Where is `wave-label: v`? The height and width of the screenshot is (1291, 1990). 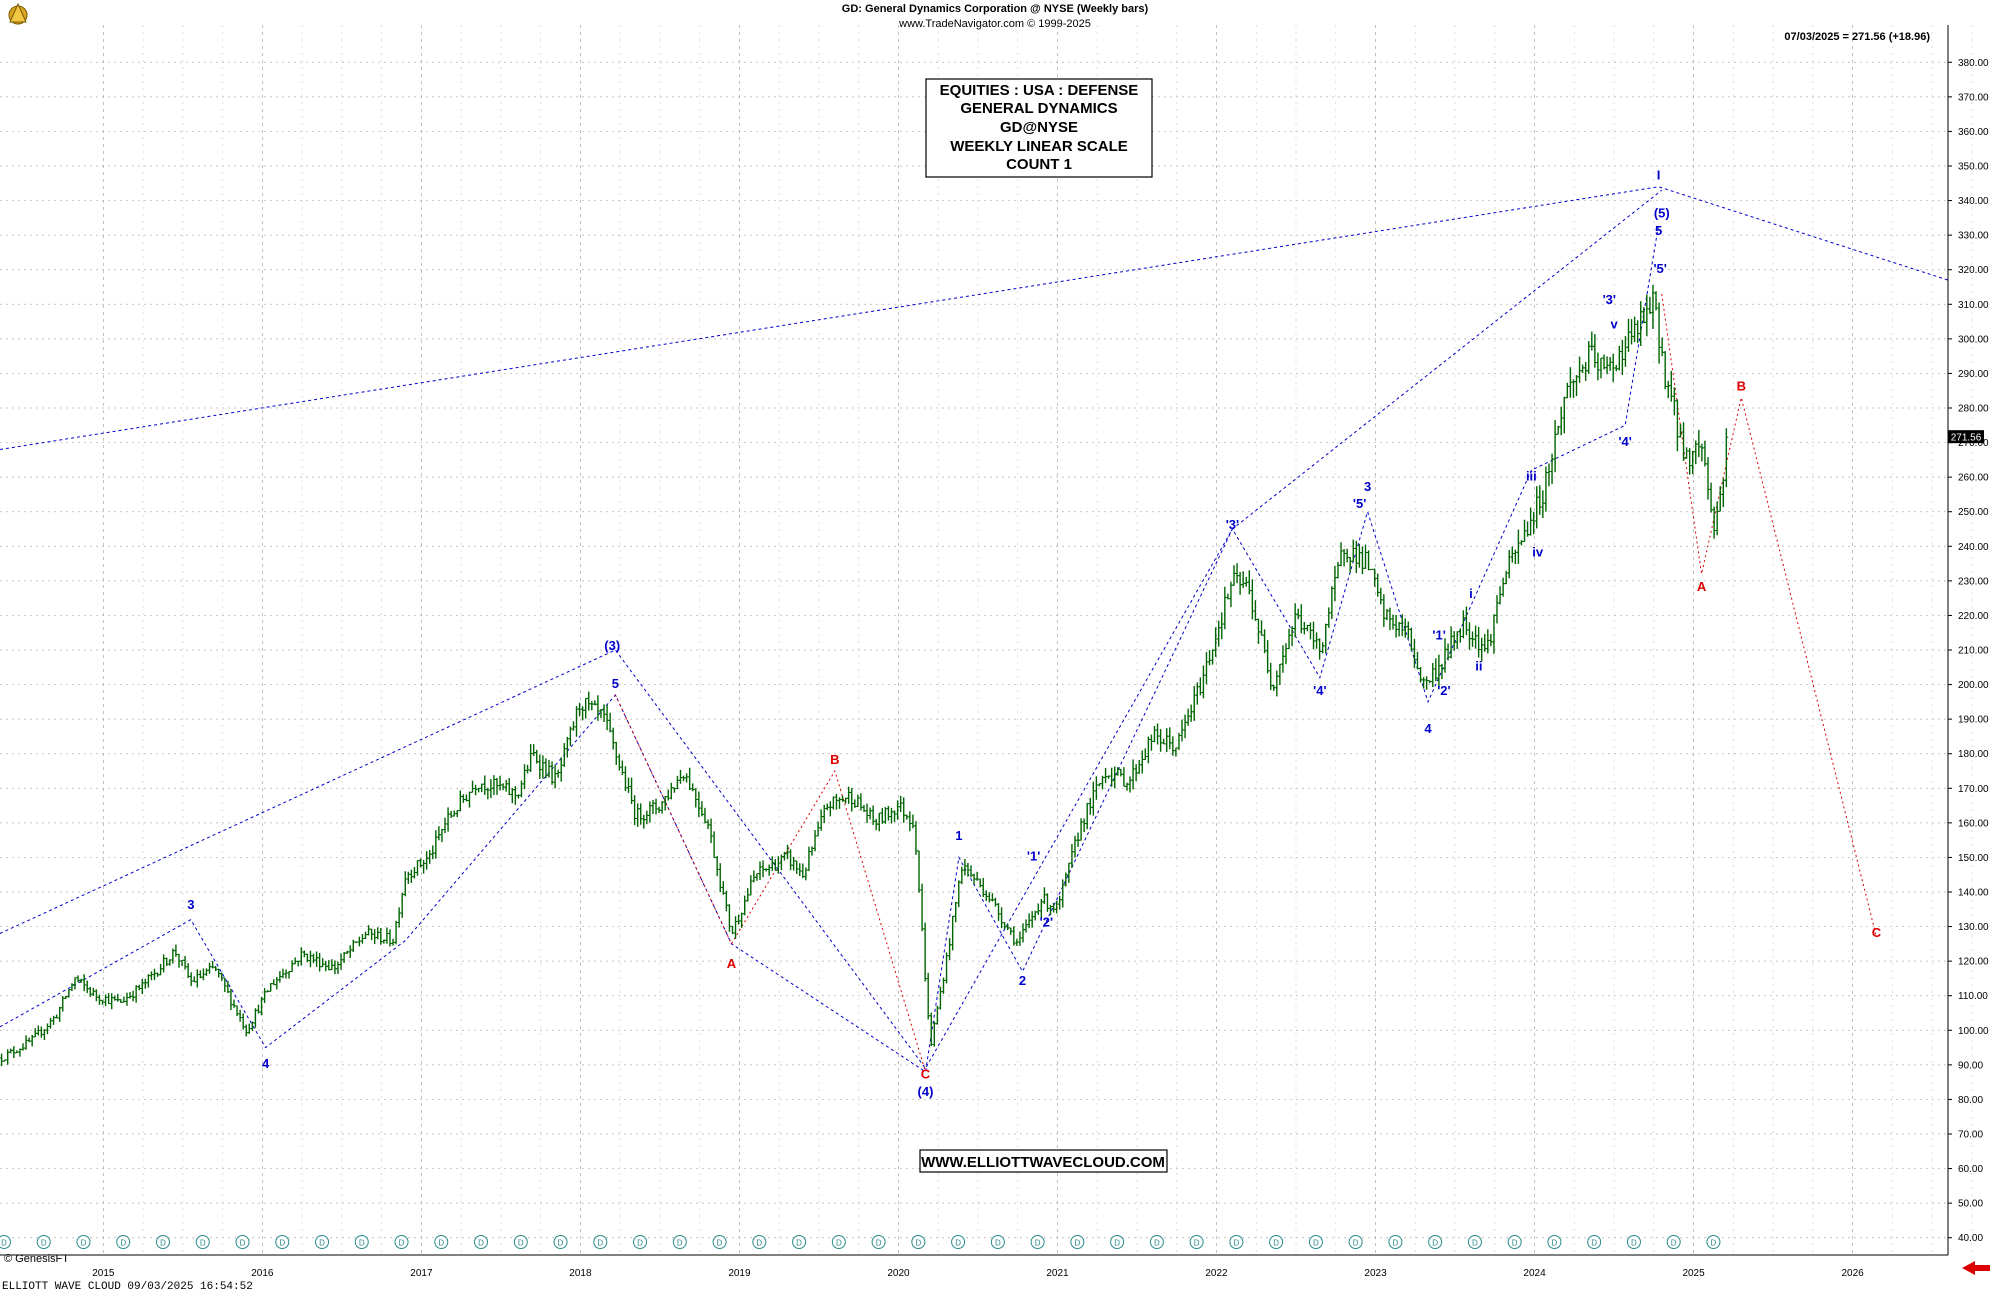 wave-label: v is located at coordinates (1614, 323).